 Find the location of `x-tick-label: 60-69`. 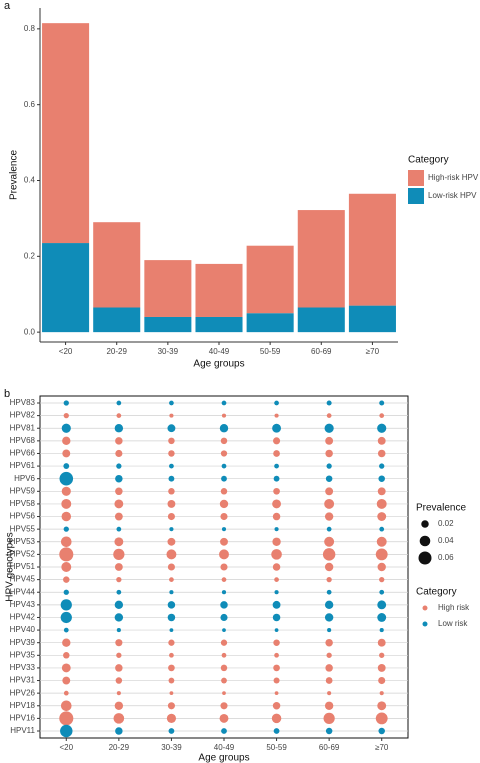

x-tick-label: 60-69 is located at coordinates (329, 747).